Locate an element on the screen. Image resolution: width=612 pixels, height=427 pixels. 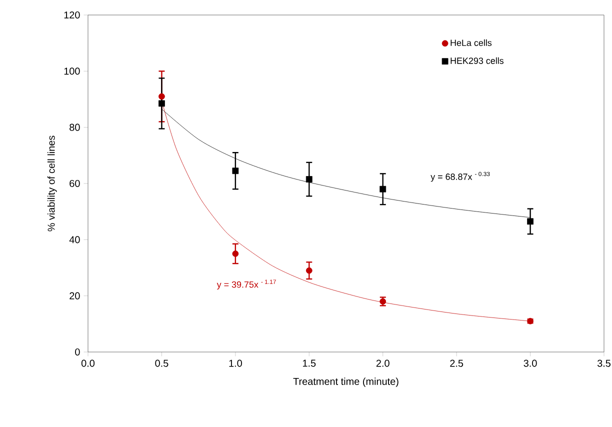
x-tick-label: 2.5 is located at coordinates (457, 363).